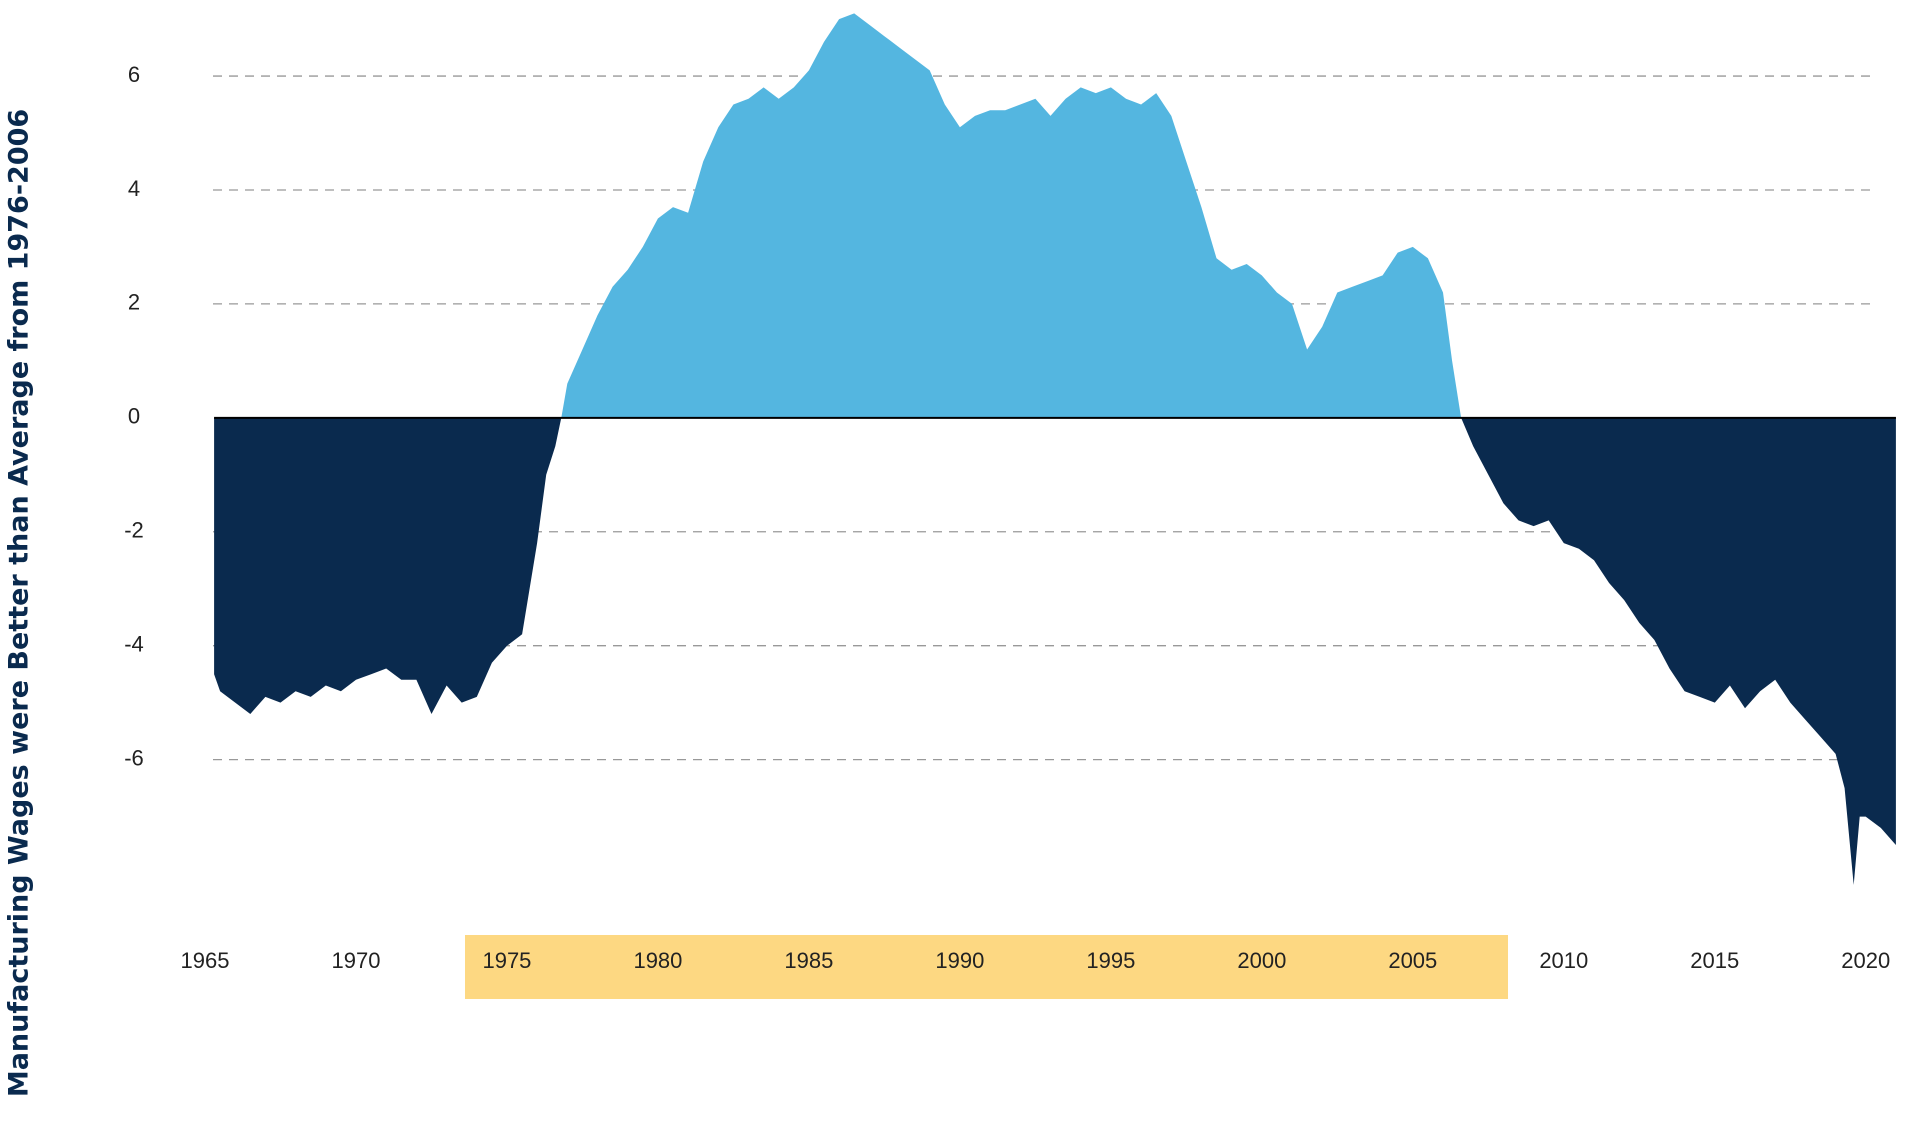  Describe the element at coordinates (134, 757) in the screenshot. I see `y-tick-label: -6` at that location.